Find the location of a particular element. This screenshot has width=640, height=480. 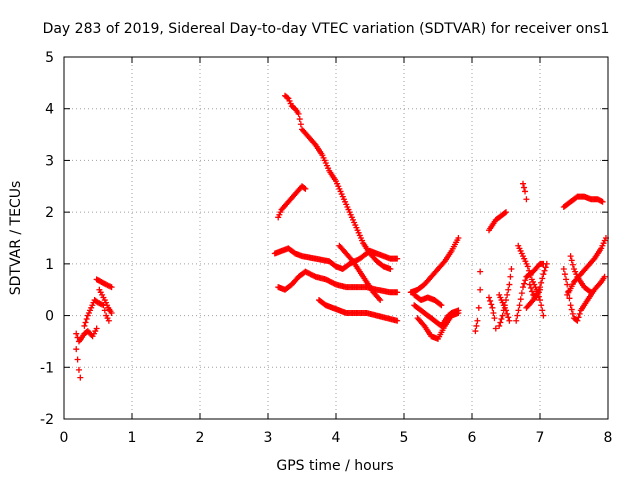

y-tick-label: -2 is located at coordinates (47, 420).